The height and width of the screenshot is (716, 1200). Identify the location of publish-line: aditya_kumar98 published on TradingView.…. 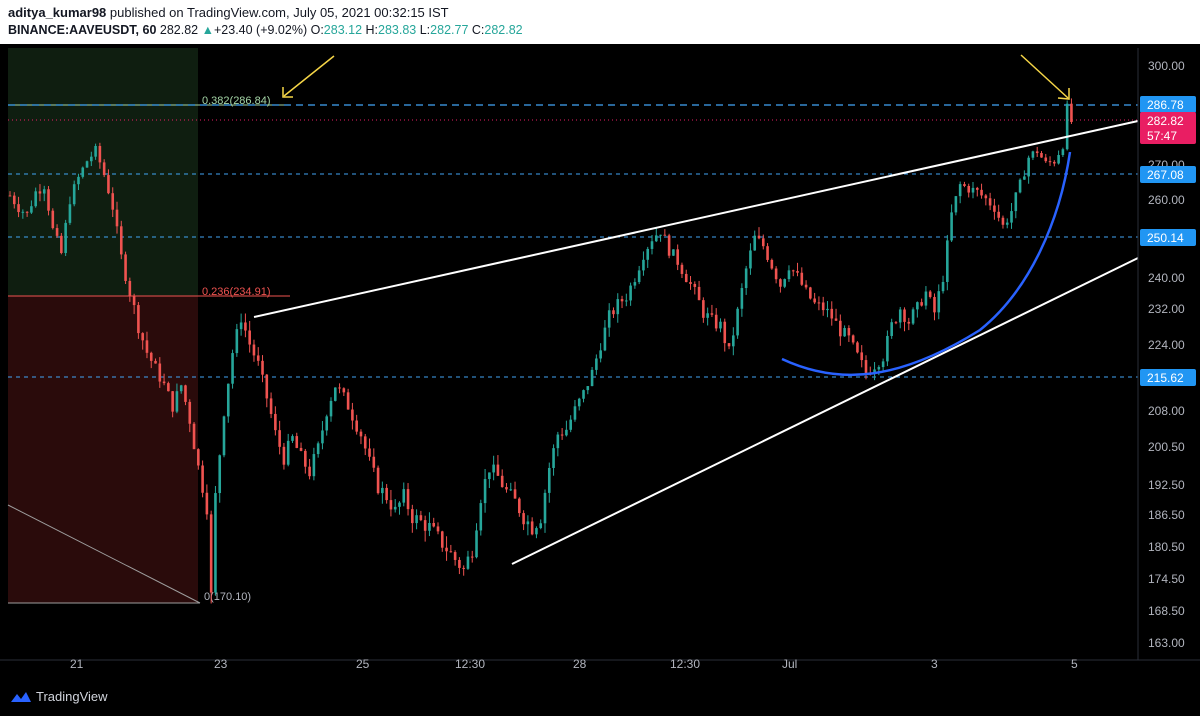
(228, 12).